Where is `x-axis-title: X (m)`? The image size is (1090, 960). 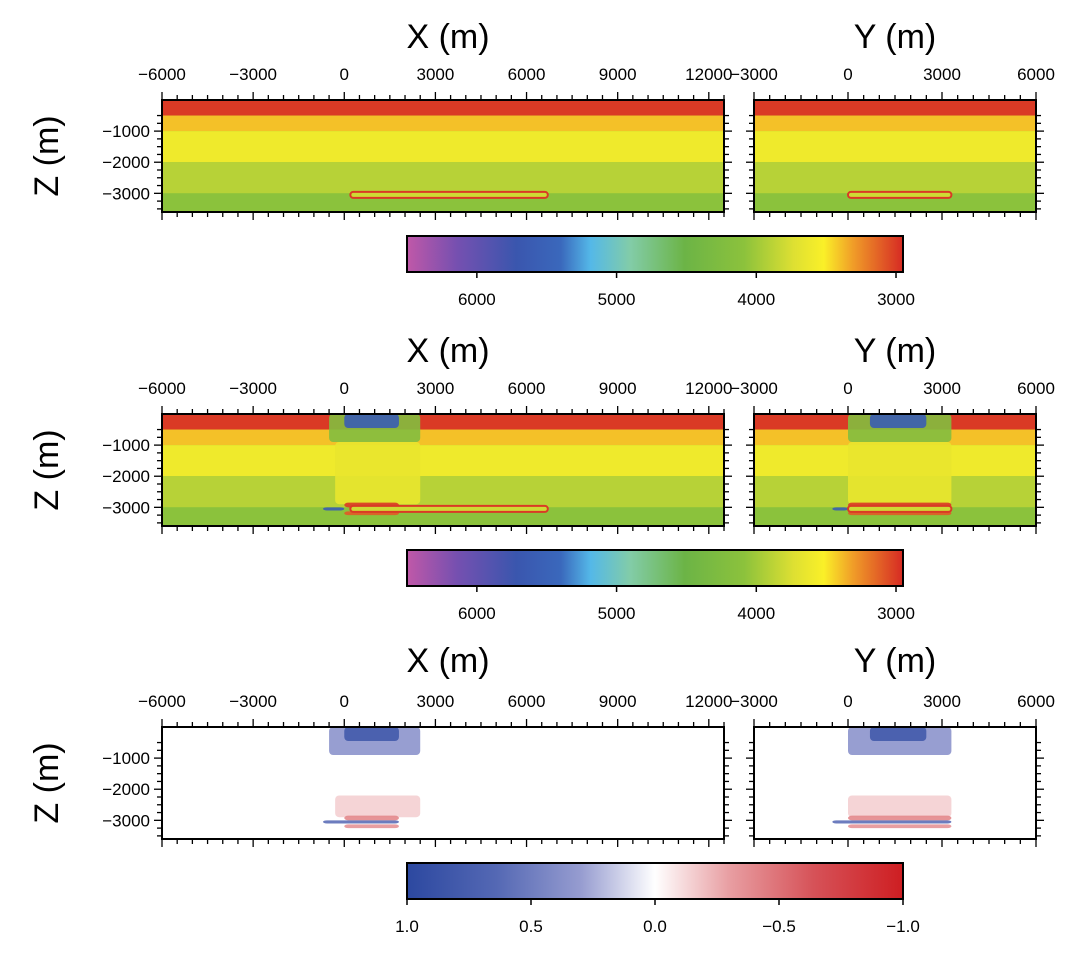 x-axis-title: X (m) is located at coordinates (447, 37).